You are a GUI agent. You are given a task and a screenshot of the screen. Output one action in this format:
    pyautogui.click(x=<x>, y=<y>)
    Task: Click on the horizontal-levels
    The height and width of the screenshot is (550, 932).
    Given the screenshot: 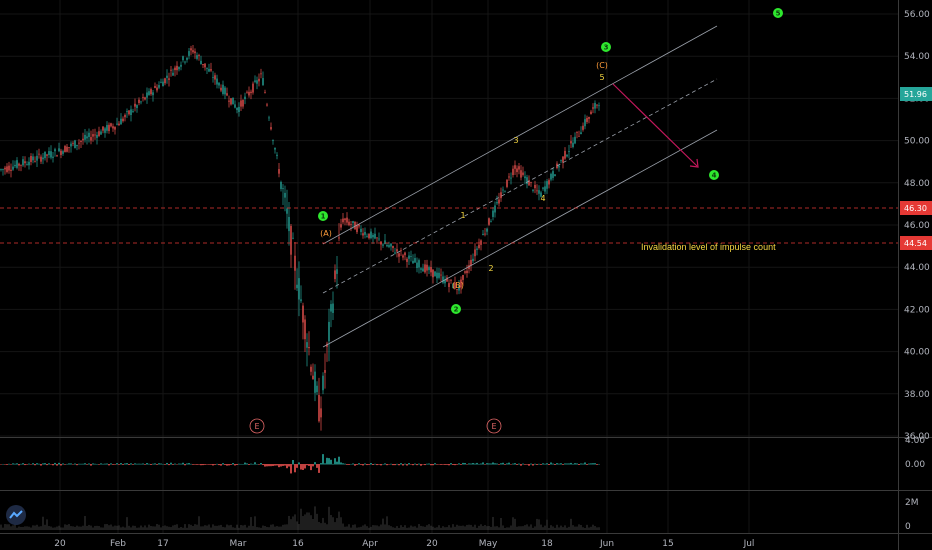 What is the action you would take?
    pyautogui.click(x=449, y=225)
    